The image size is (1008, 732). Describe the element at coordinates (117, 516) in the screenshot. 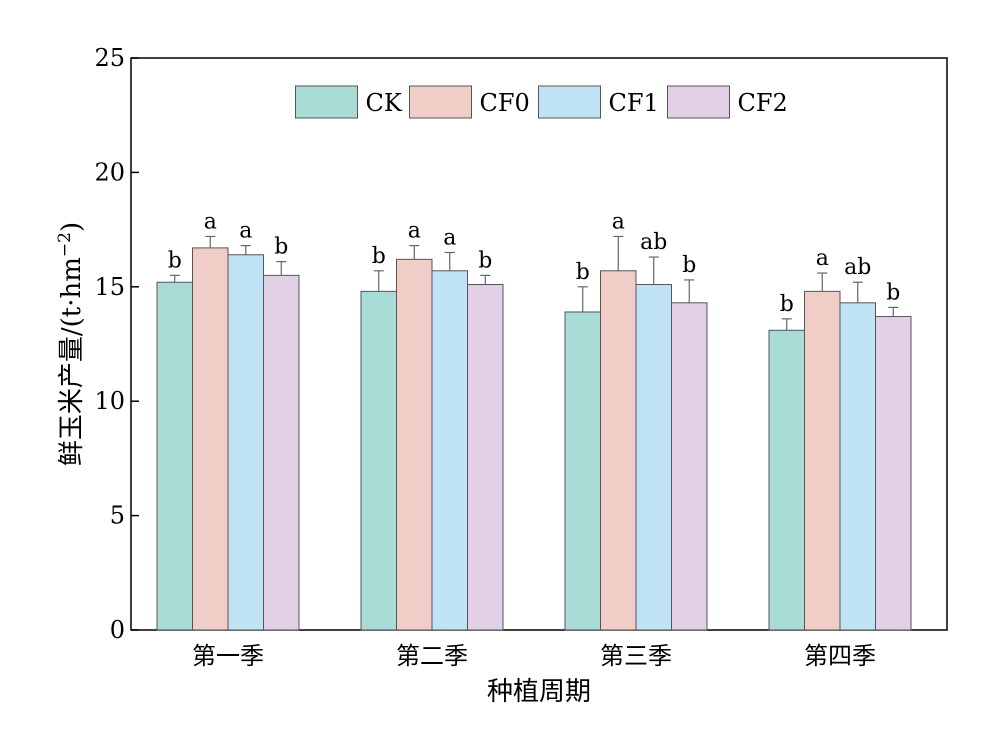

I see `y-tick-label: 5` at that location.